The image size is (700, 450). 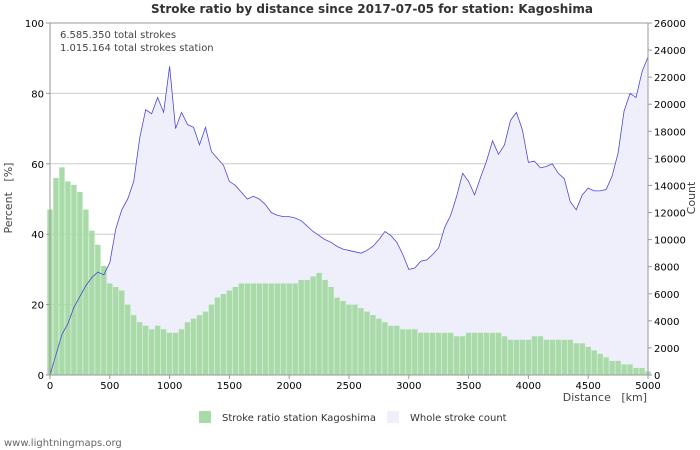 What do you see at coordinates (288, 386) in the screenshot?
I see `x-tick-label: 2000` at bounding box center [288, 386].